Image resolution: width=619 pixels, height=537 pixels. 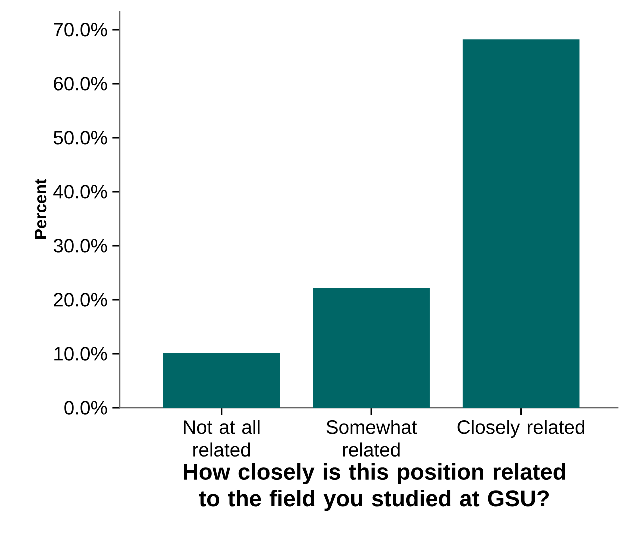 What do you see at coordinates (81, 84) in the screenshot?
I see `y-tick-label: 60.0%` at bounding box center [81, 84].